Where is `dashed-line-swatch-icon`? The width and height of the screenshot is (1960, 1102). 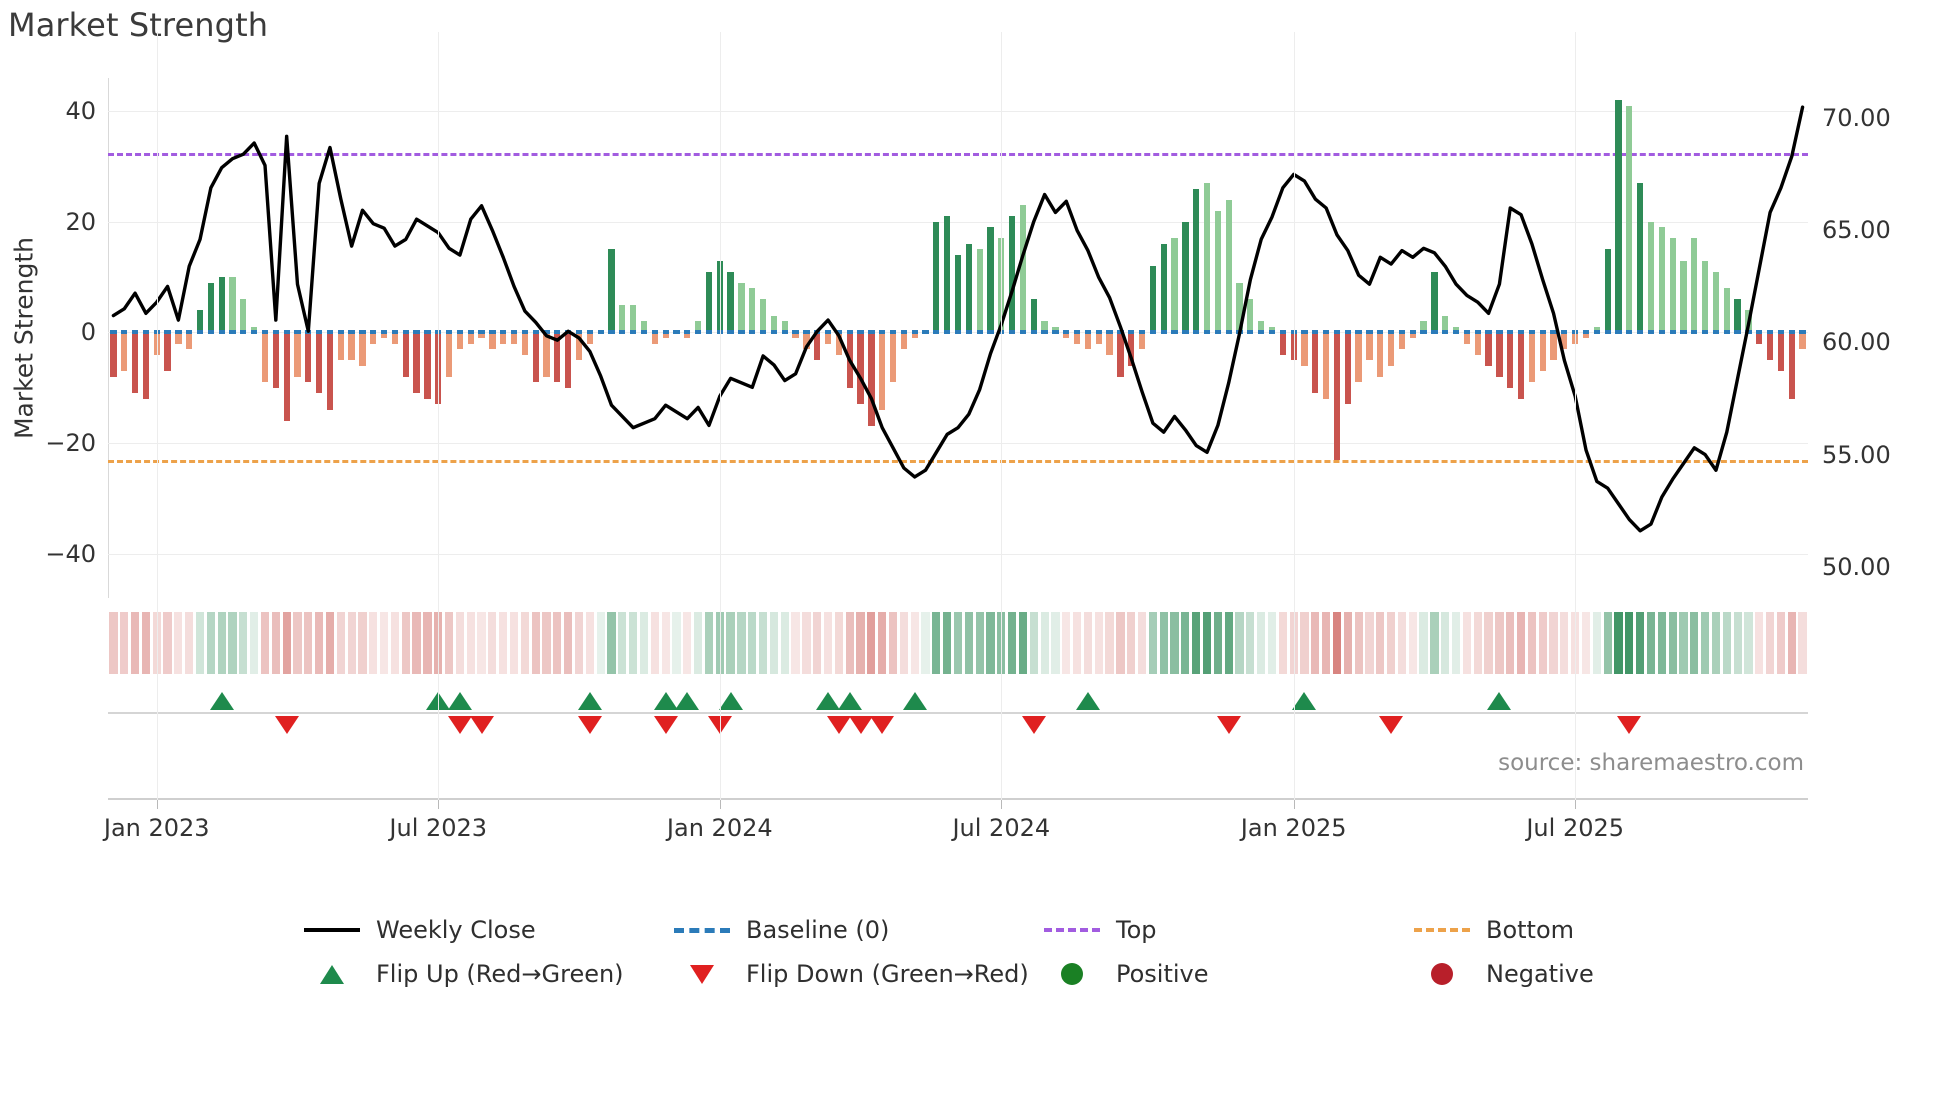
dashed-line-swatch-icon is located at coordinates (702, 930).